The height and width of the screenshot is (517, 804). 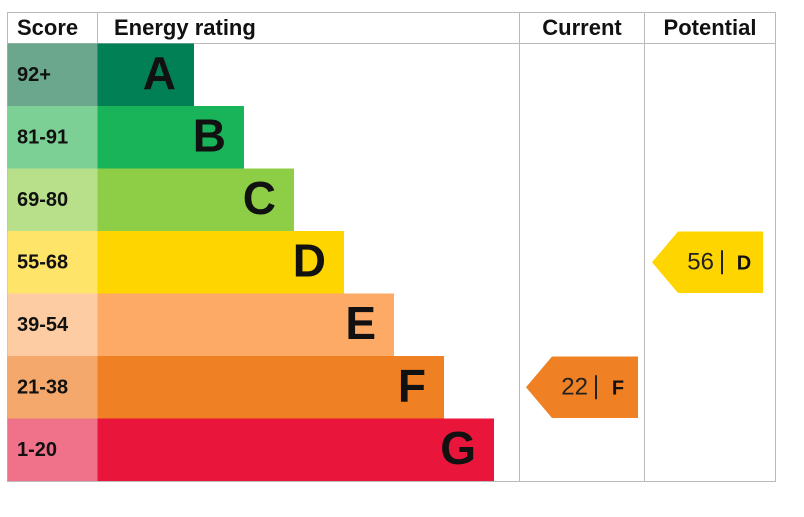 What do you see at coordinates (42, 200) in the screenshot?
I see `score-label: 69-80` at bounding box center [42, 200].